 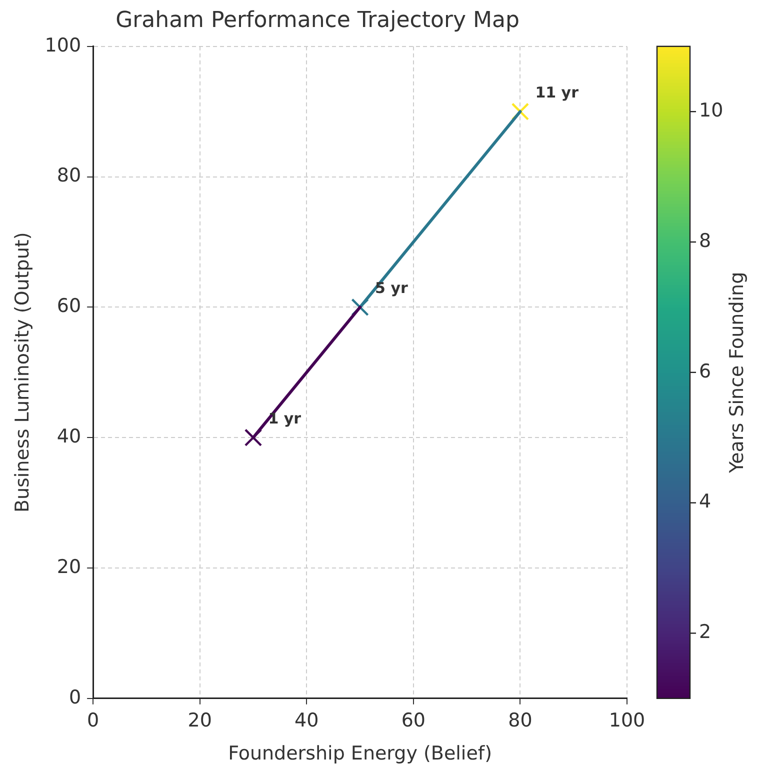 What do you see at coordinates (93, 721) in the screenshot?
I see `x-tick-label: 0` at bounding box center [93, 721].